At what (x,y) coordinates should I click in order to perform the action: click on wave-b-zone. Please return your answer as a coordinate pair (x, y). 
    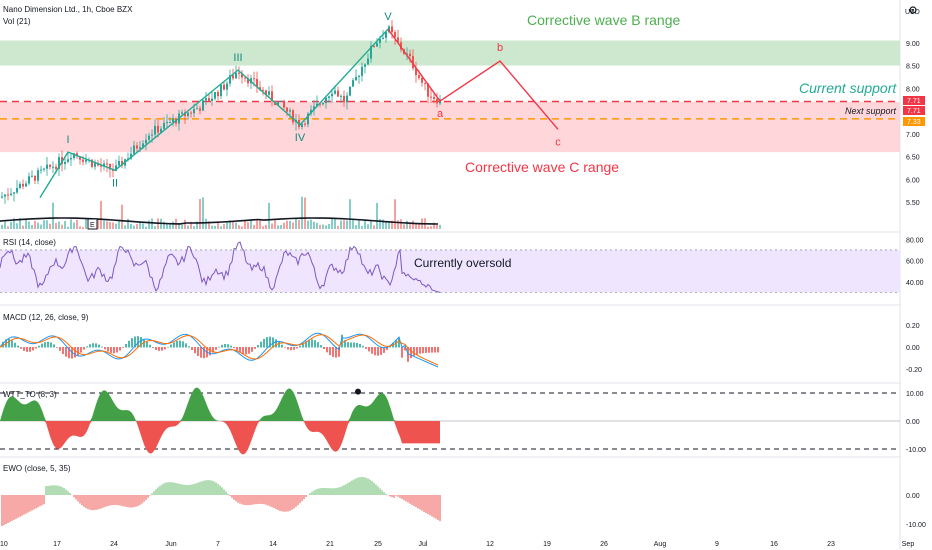
    Looking at the image, I should click on (450, 53).